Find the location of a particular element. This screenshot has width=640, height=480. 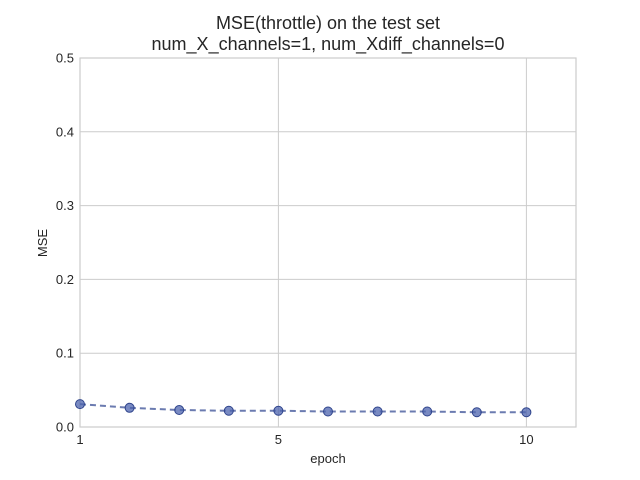

series-line is located at coordinates (303, 408).